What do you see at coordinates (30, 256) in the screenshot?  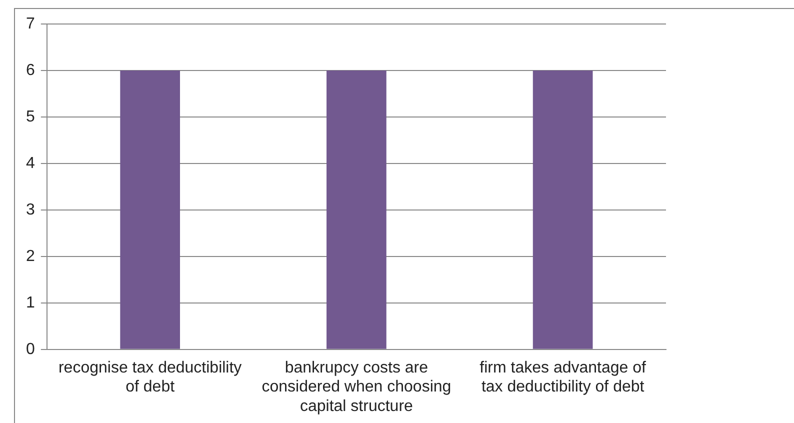 I see `y-tick-label: 2` at bounding box center [30, 256].